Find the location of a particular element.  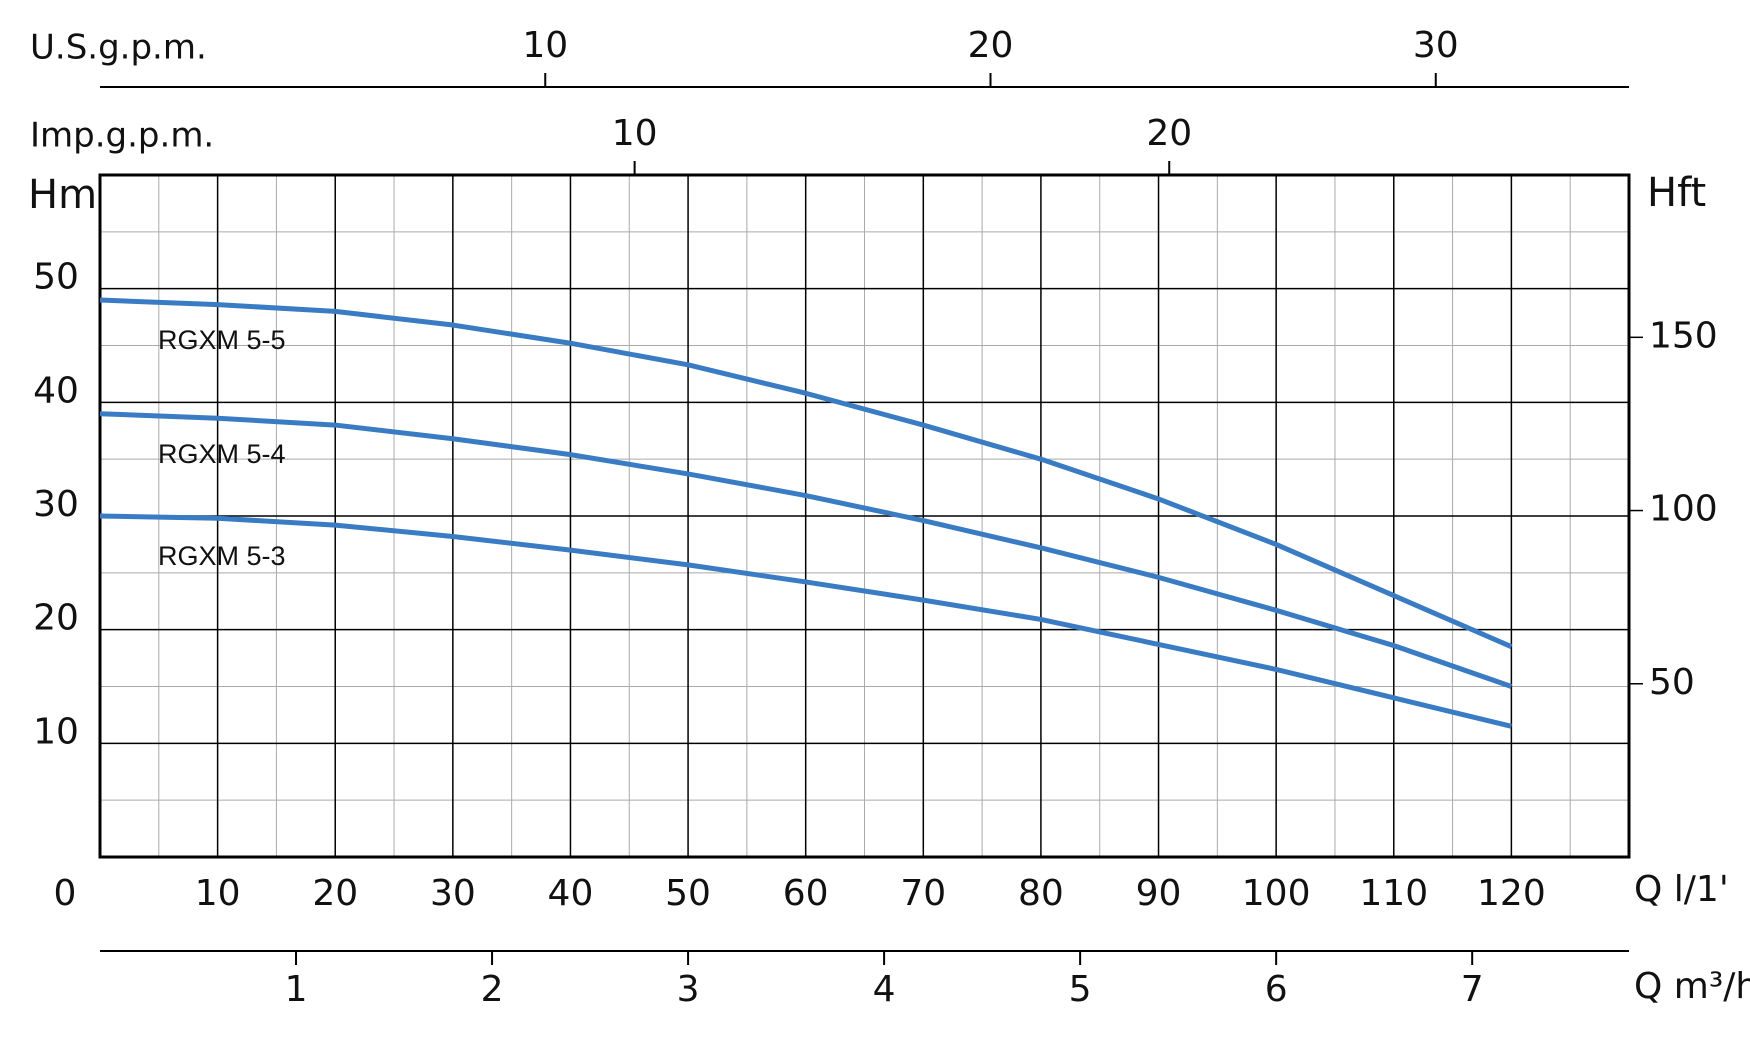

y2-tick-label: 100 is located at coordinates (1683, 509).